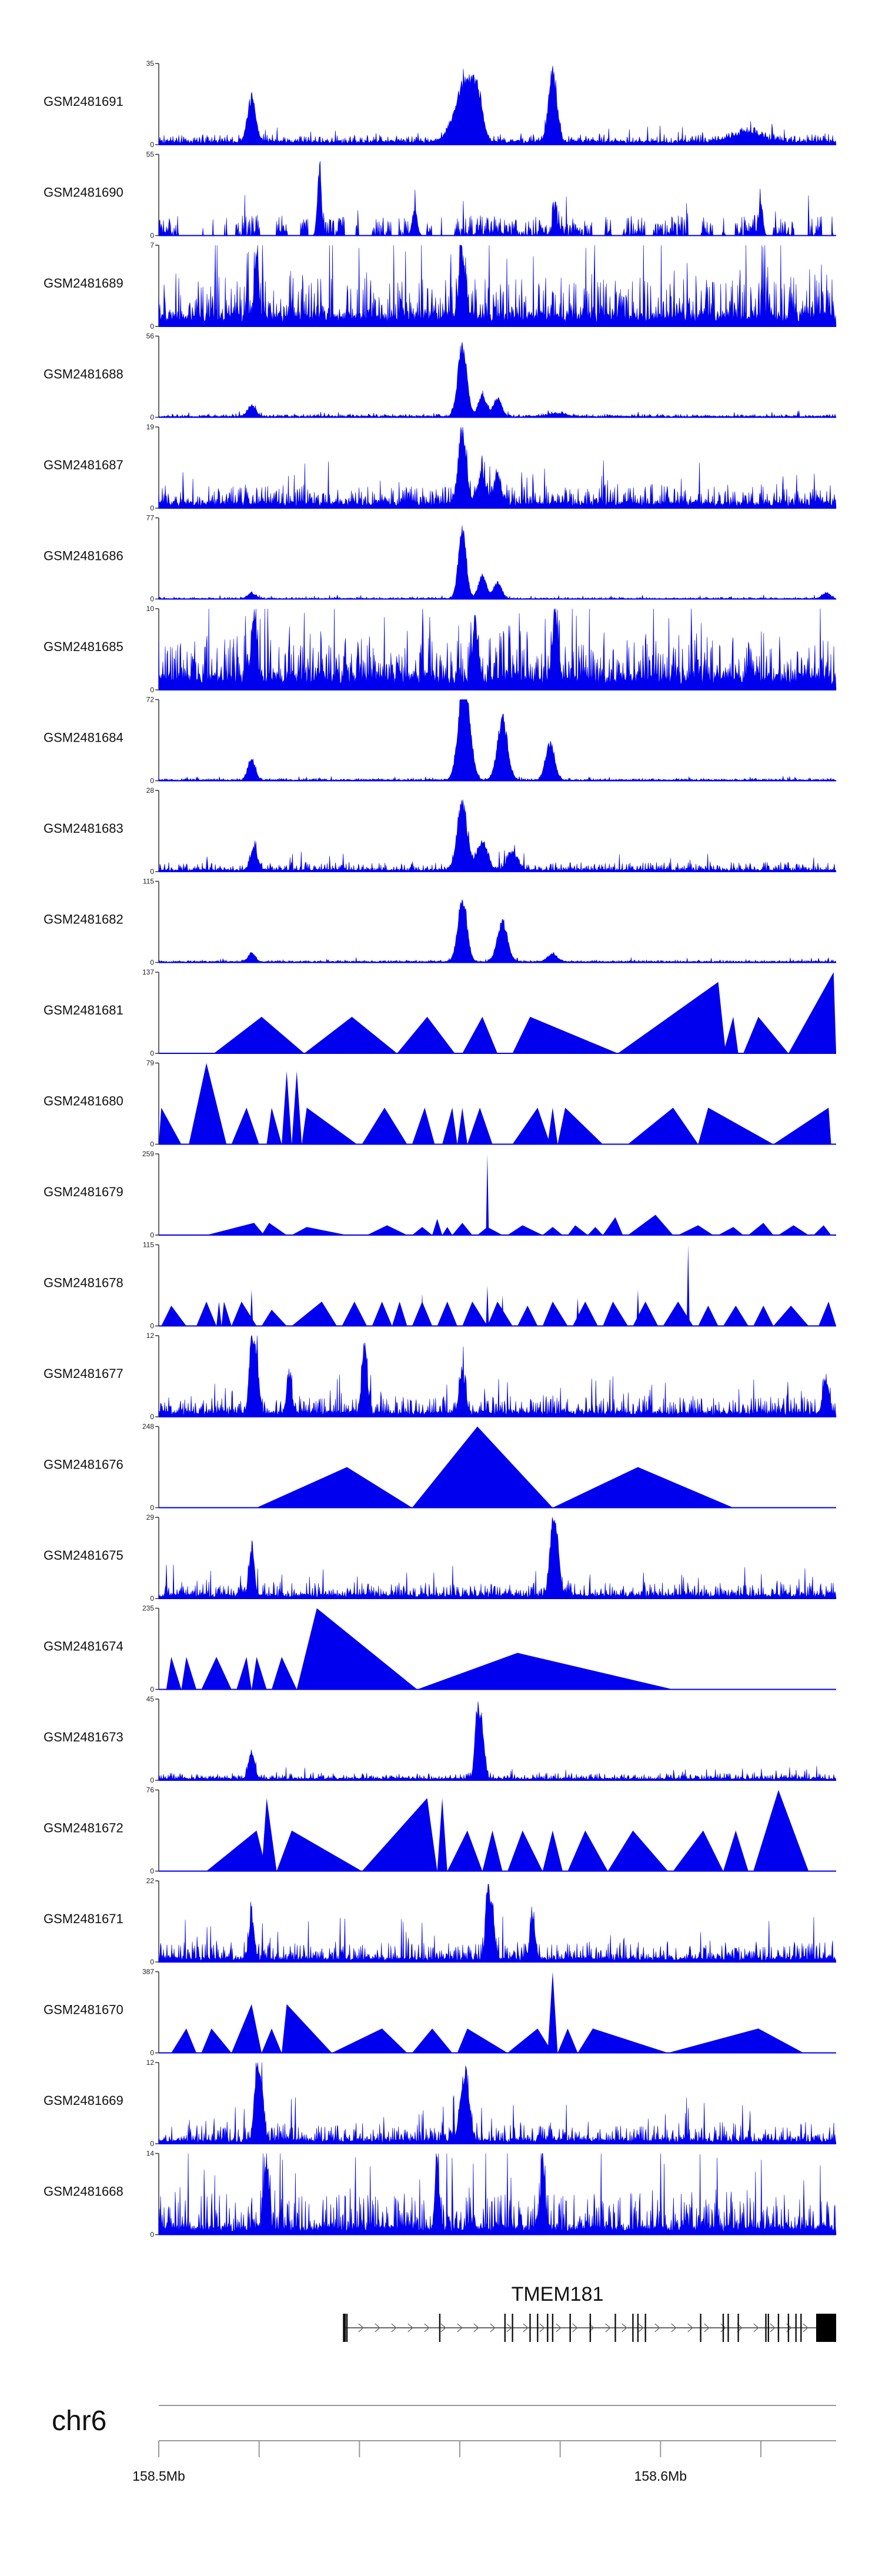 Image resolution: width=882 pixels, height=2576 pixels. What do you see at coordinates (83, 1646) in the screenshot?
I see `track-label: GSM2481674` at bounding box center [83, 1646].